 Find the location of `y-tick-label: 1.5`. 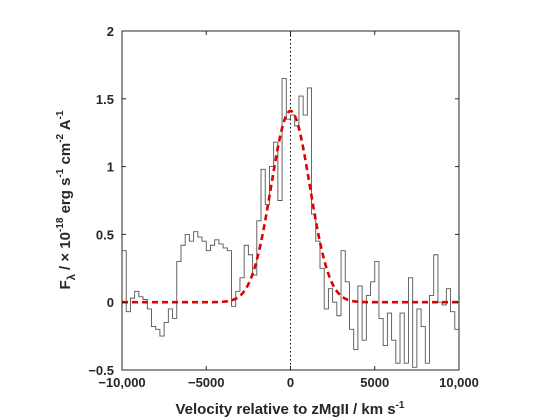

y-tick-label: 1.5 is located at coordinates (105, 99).